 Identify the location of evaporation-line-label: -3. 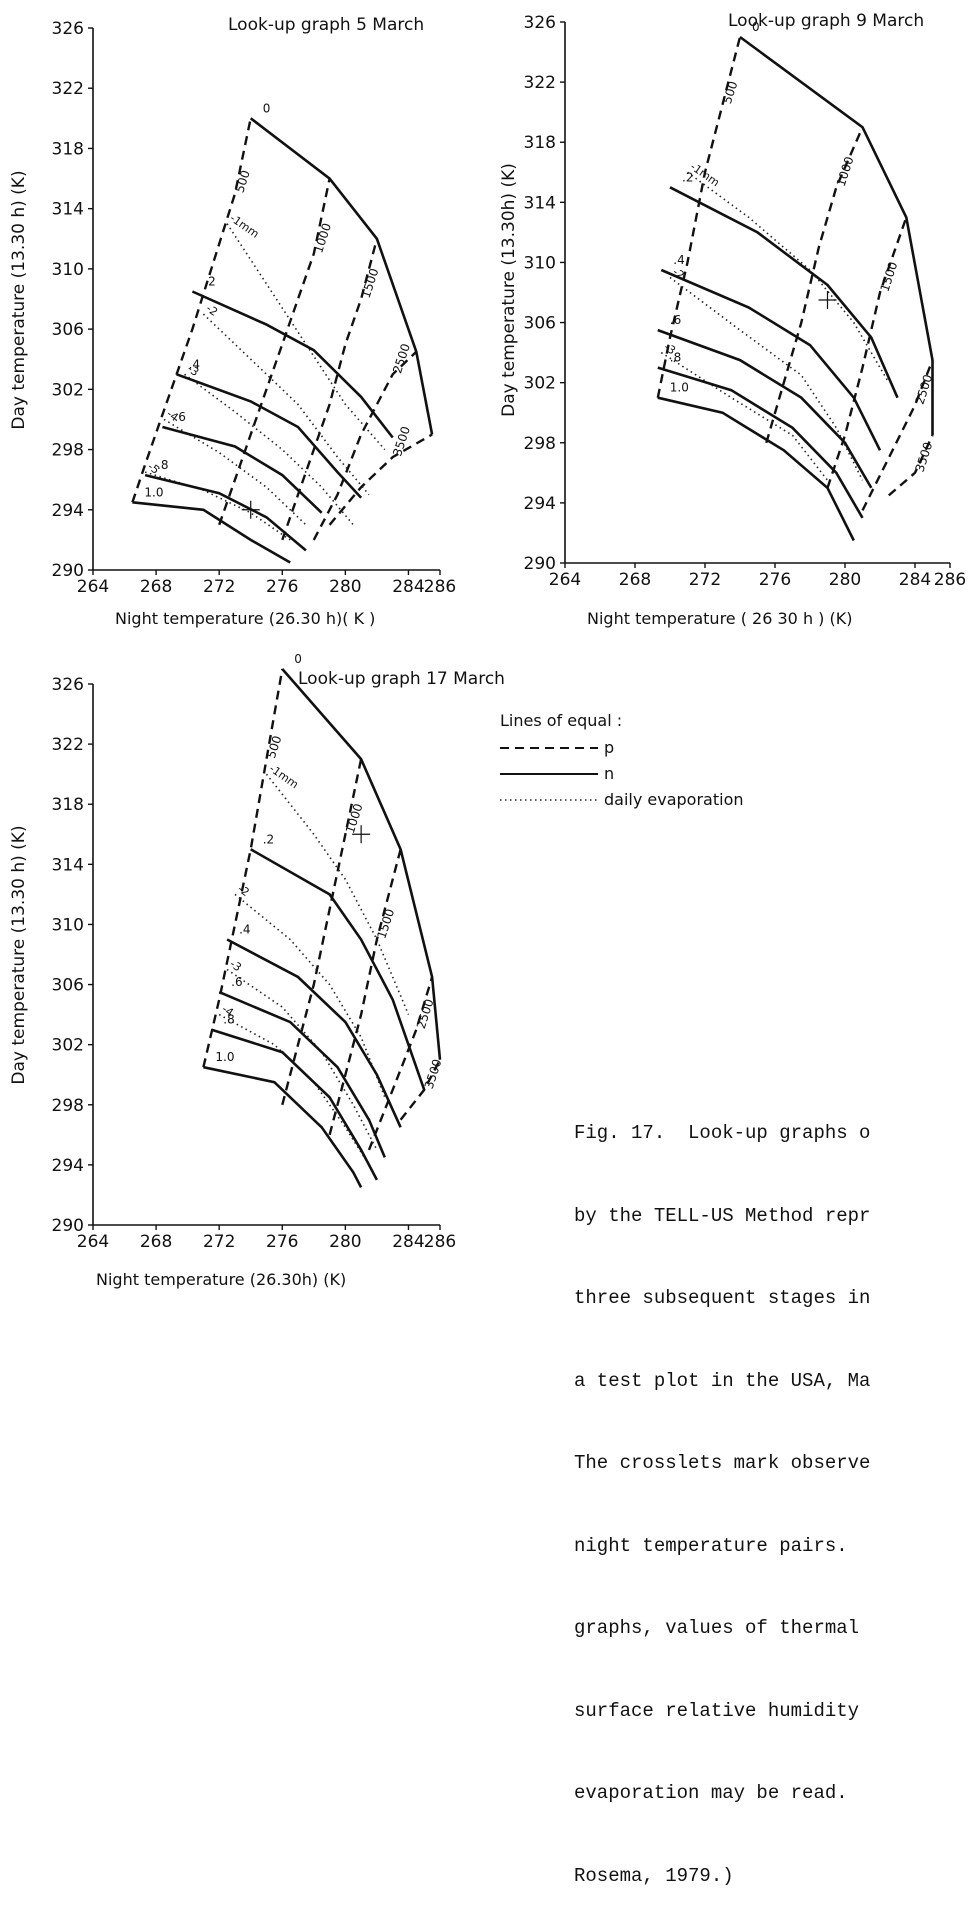
(235, 965).